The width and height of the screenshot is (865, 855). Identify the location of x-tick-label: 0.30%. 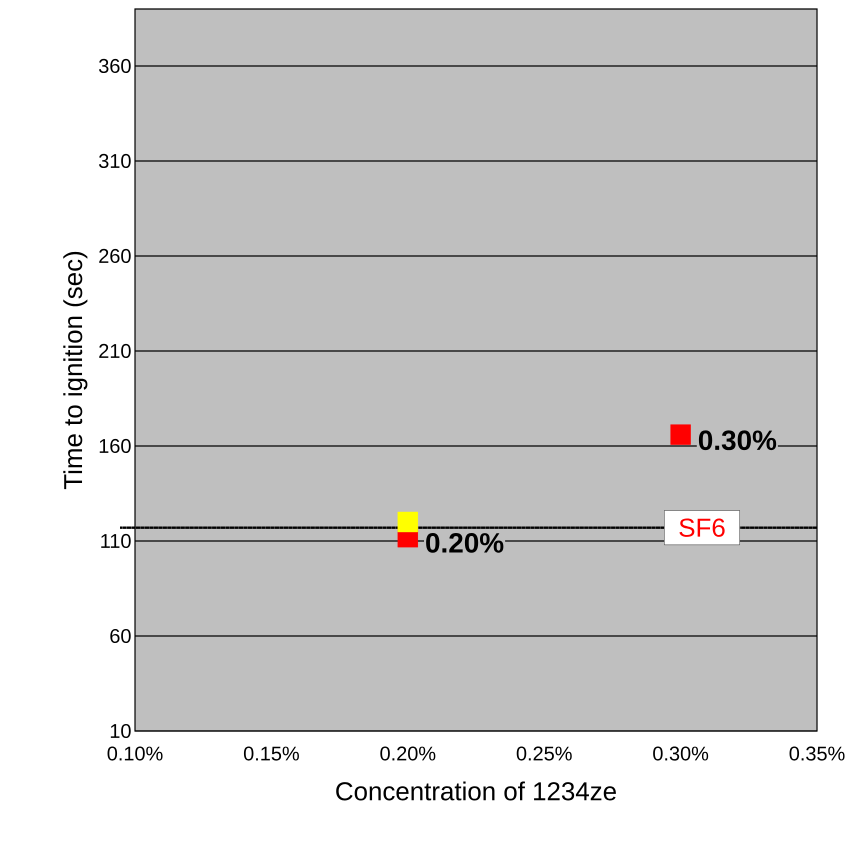
(680, 753).